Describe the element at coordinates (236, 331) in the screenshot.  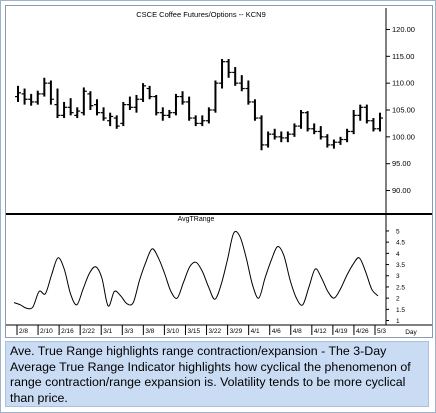
I see `date-tick-label: 3/29` at that location.